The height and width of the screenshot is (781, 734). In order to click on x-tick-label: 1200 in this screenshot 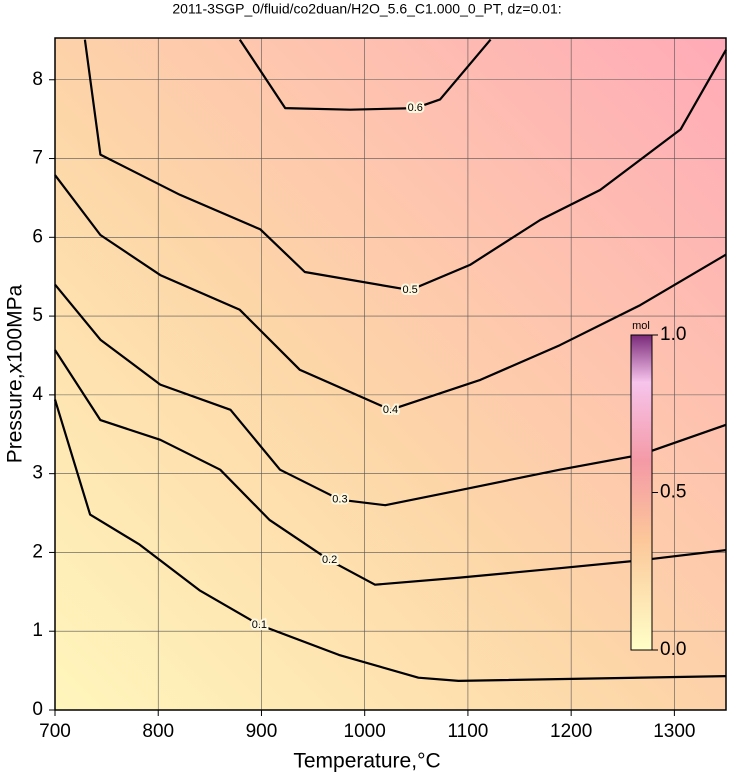, I will do `click(571, 731)`.